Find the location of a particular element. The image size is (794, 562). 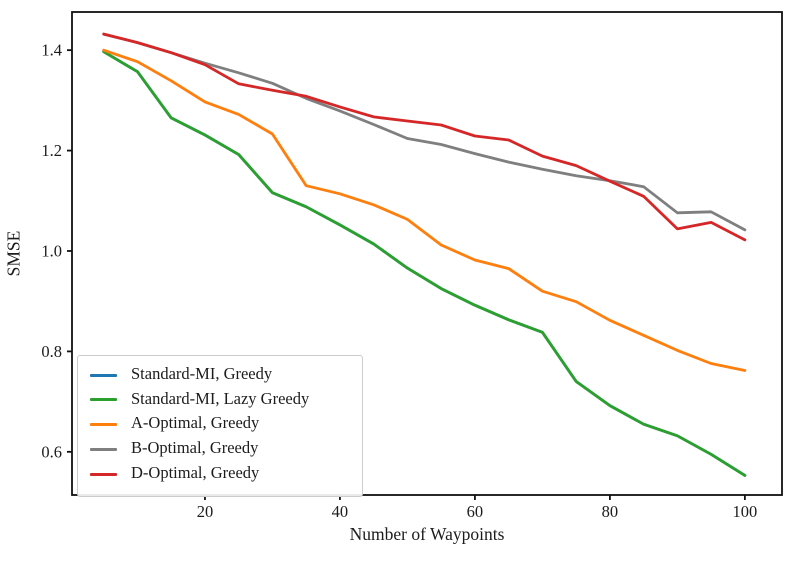

legend-item: Standard-MI, Lazy Greedy is located at coordinates (221, 400).